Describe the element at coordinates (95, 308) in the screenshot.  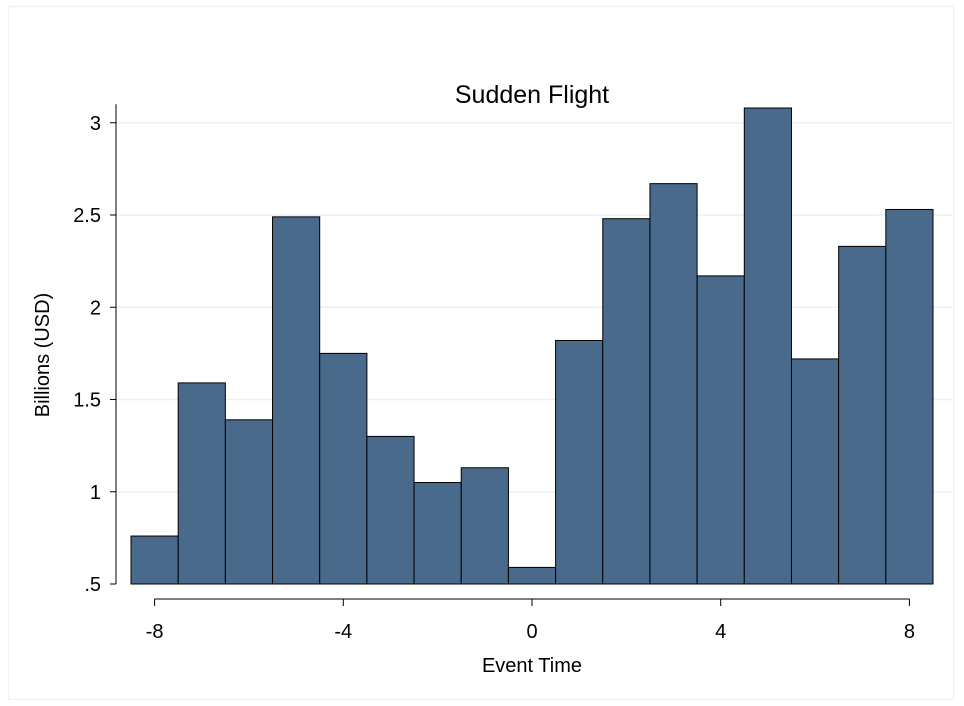
I see `y-tick-label: 2` at that location.